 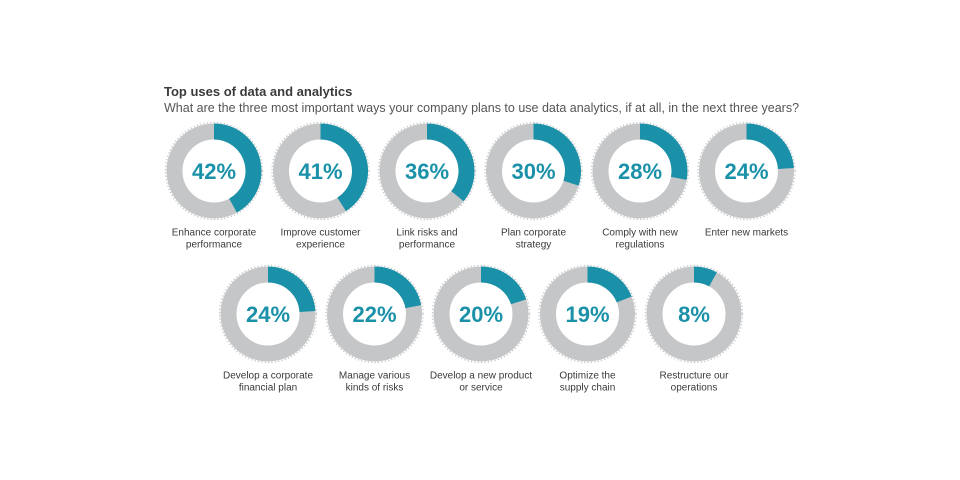 I want to click on donut-percent-label: 30%, so click(x=533, y=171).